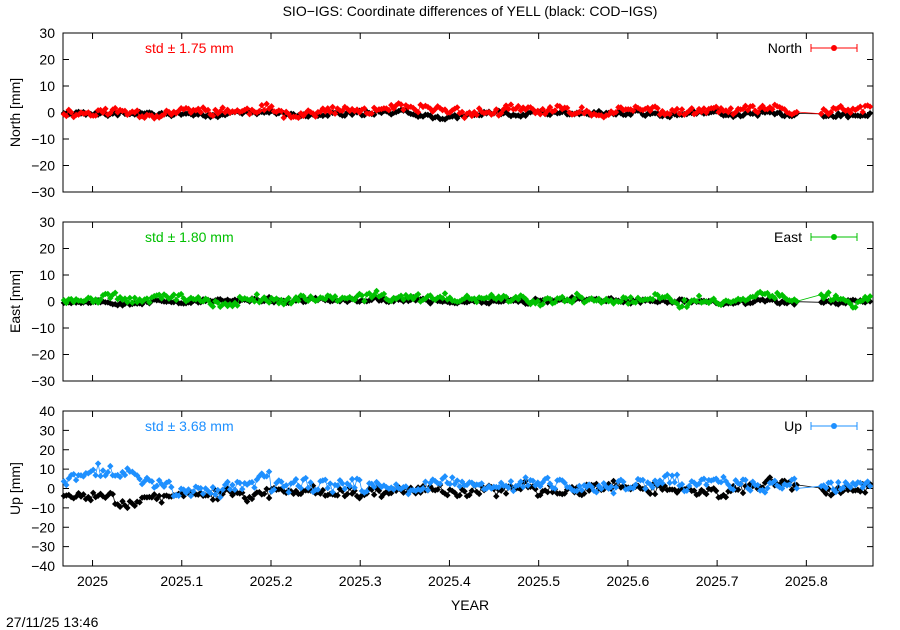  Describe the element at coordinates (43, 527) in the screenshot. I see `y-tick-label-up: −20` at that location.